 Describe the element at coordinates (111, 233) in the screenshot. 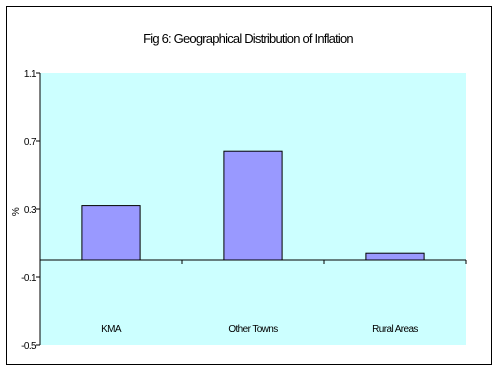

I see `bar-kma` at that location.